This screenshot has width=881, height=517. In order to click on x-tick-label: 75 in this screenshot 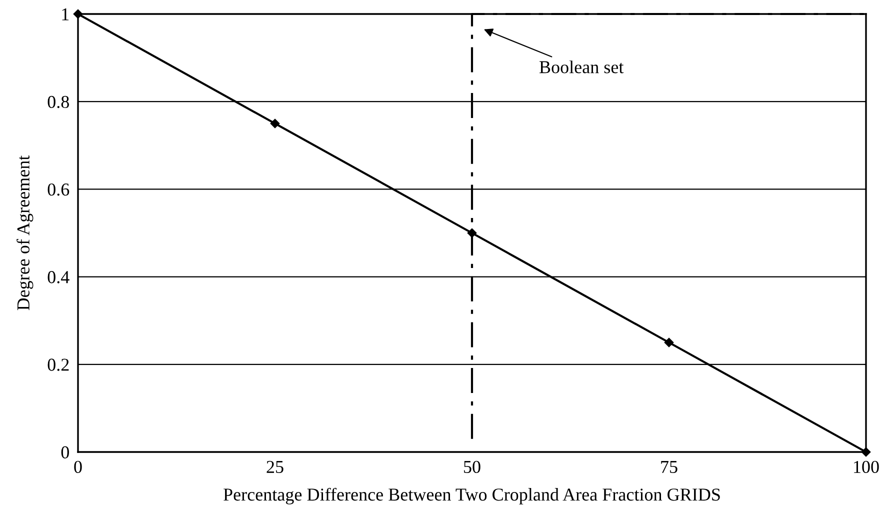, I will do `click(669, 467)`.